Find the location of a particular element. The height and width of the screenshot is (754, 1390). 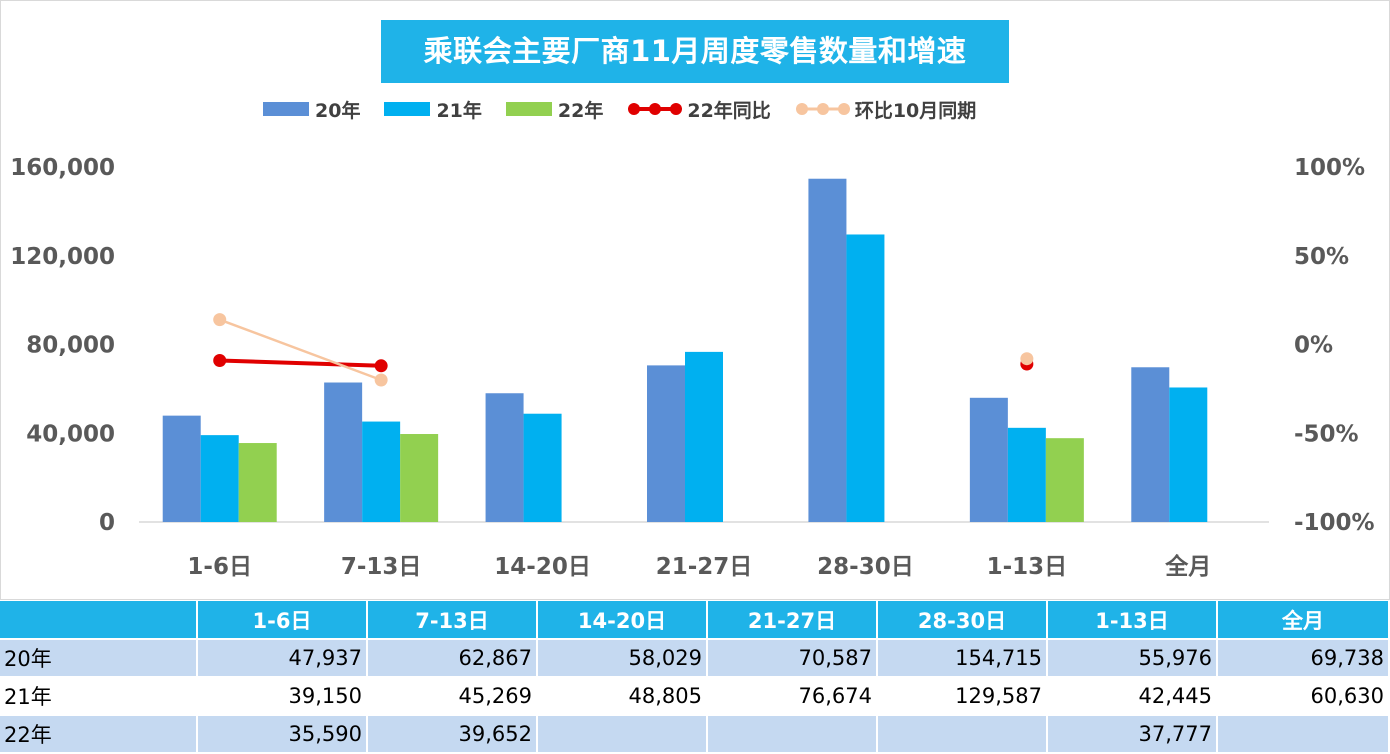

chart-title: 乘联会主要厂商11月周度零售数量和增速 is located at coordinates (695, 51).